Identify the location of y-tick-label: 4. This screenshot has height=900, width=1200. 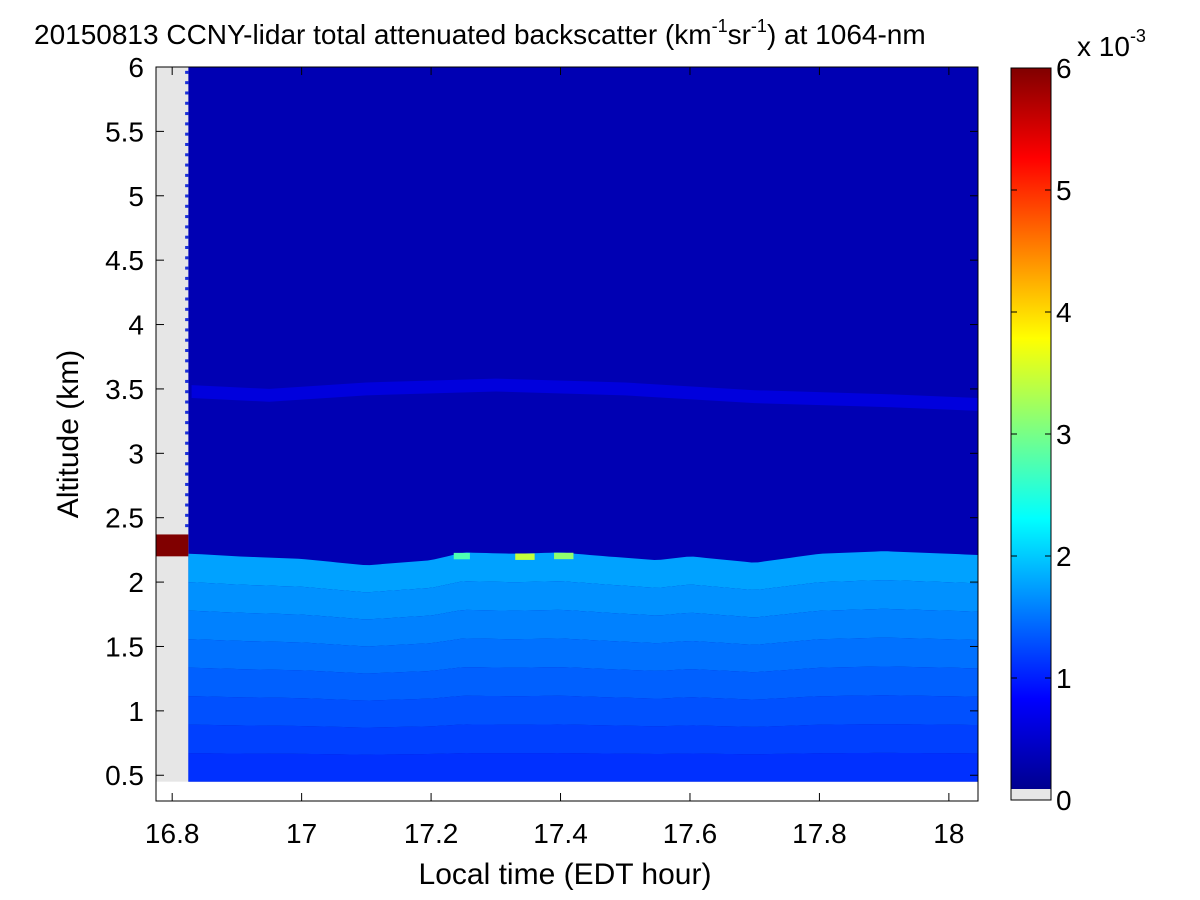
(136, 325).